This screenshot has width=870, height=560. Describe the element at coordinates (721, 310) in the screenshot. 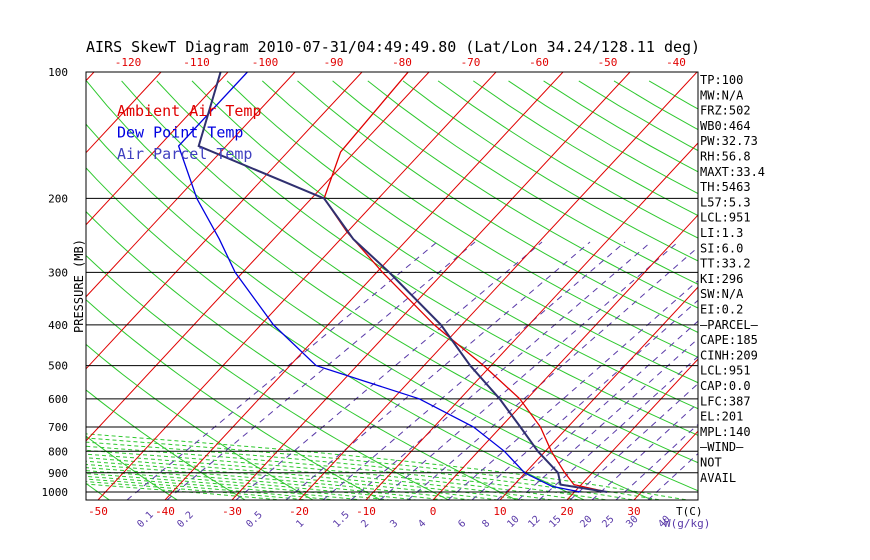

I see `stat-item: EI:0.2` at that location.